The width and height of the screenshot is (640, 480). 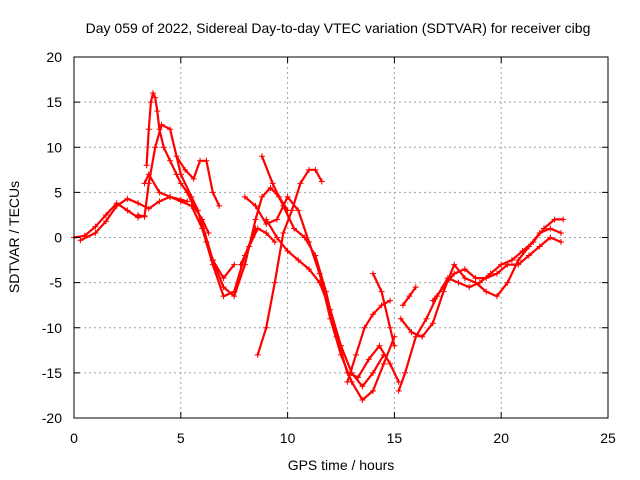 What do you see at coordinates (52, 373) in the screenshot?
I see `y-tick-label: -15` at bounding box center [52, 373].